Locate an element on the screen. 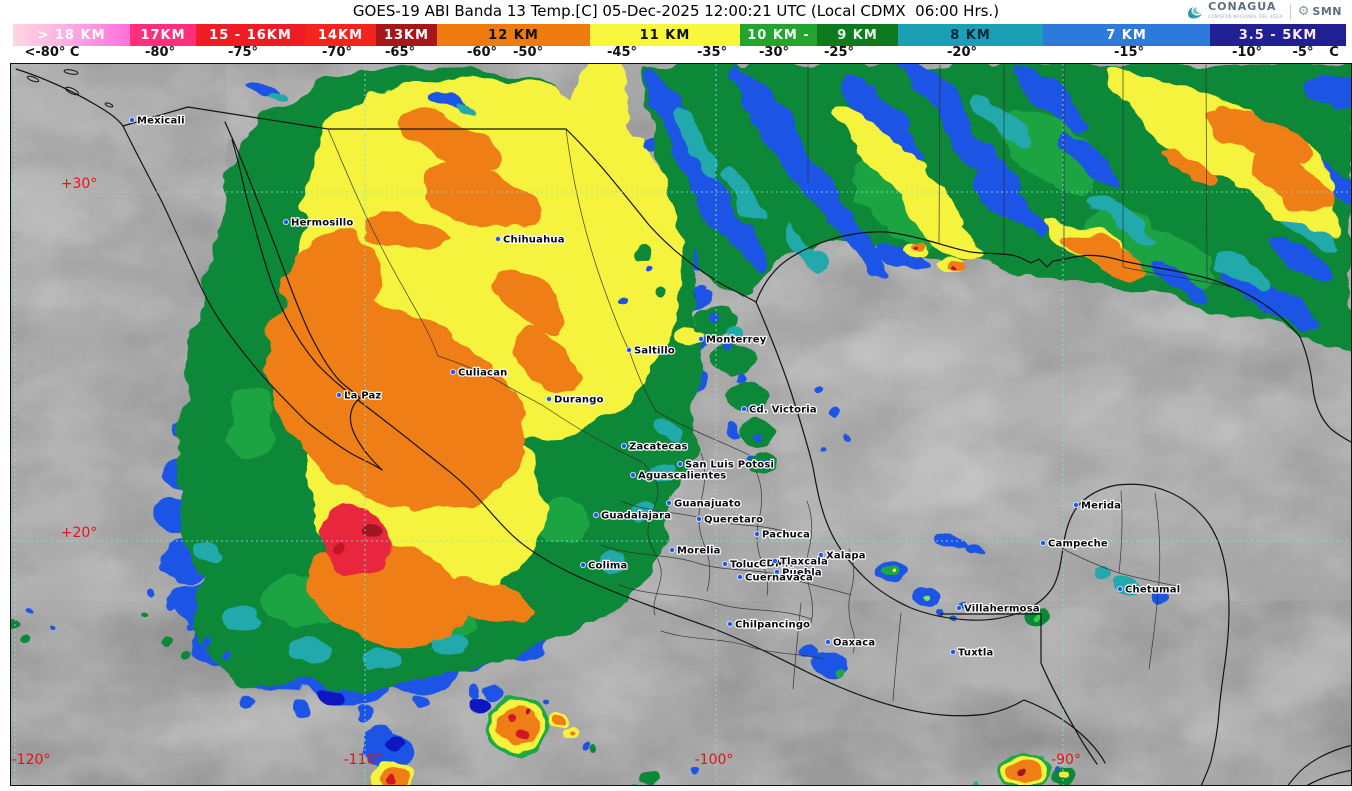 The height and width of the screenshot is (791, 1352). latitude-label: +30° is located at coordinates (79, 184).